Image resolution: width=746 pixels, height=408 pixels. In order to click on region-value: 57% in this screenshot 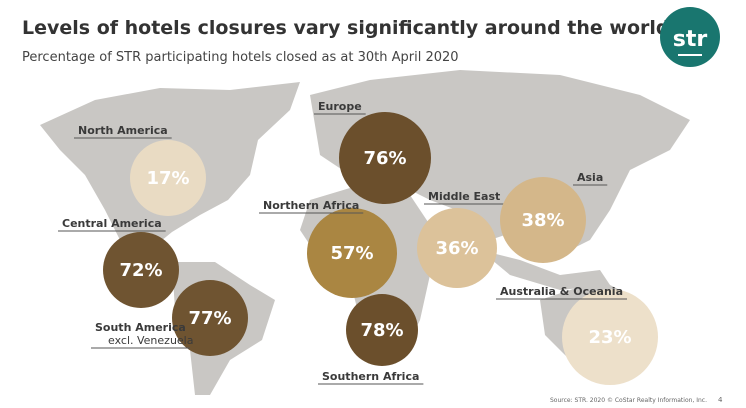, I will do `click(351, 253)`.